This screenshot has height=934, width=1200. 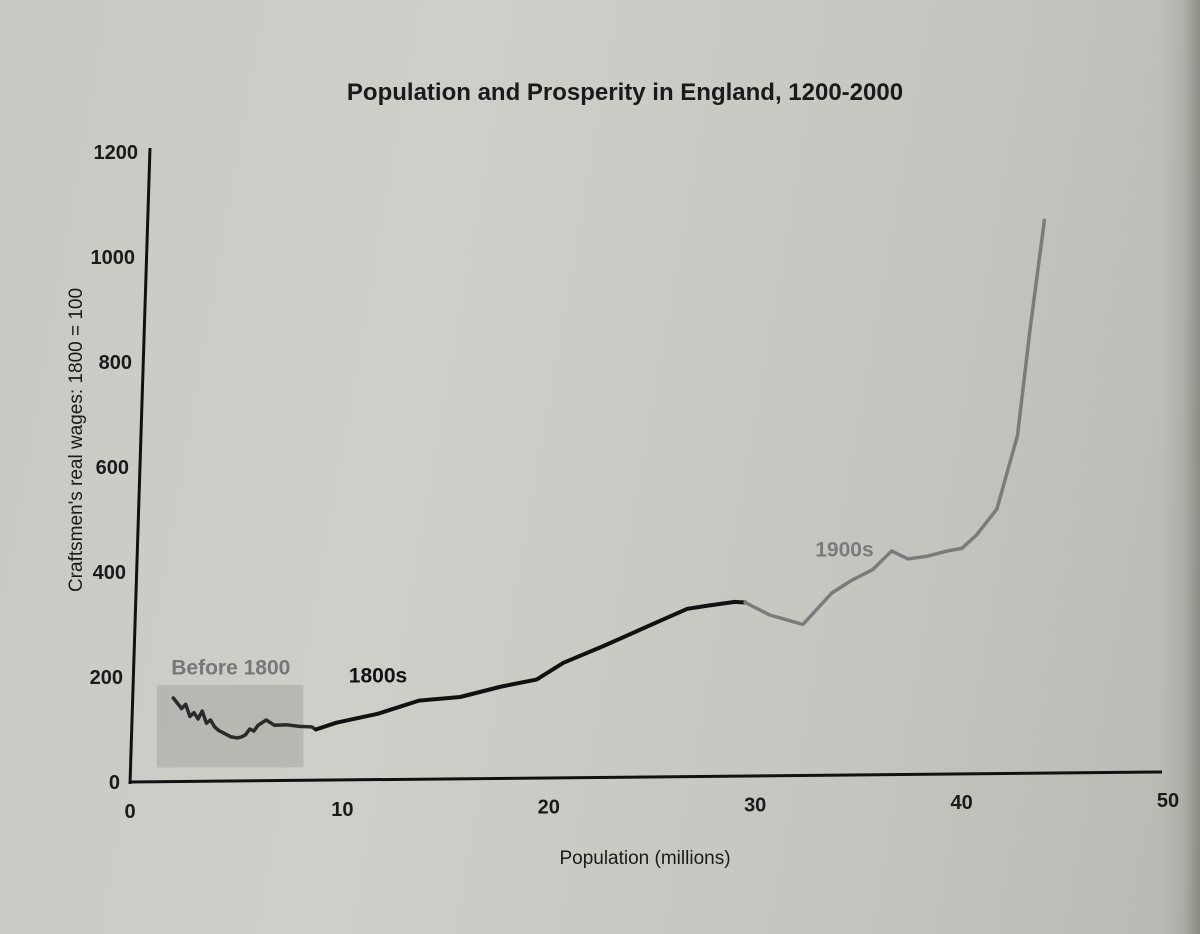 What do you see at coordinates (116, 153) in the screenshot?
I see `y-tick-label: 1200` at bounding box center [116, 153].